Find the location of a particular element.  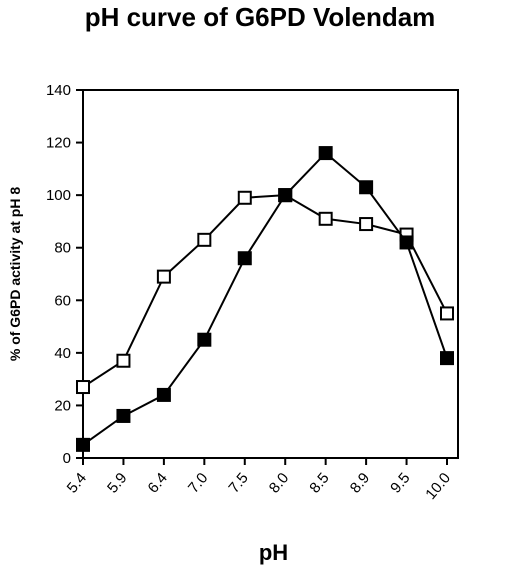

y-tick-label: 20 is located at coordinates (62, 405).